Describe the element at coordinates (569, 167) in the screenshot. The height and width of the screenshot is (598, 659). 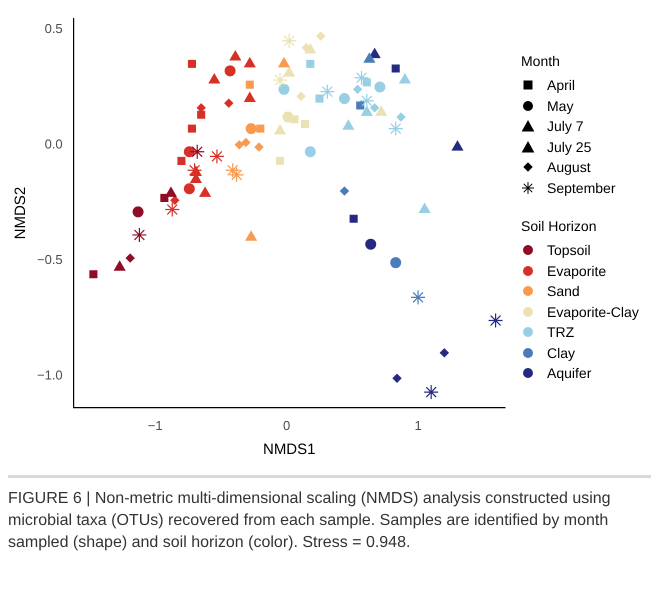
I see `legend-label: August` at that location.